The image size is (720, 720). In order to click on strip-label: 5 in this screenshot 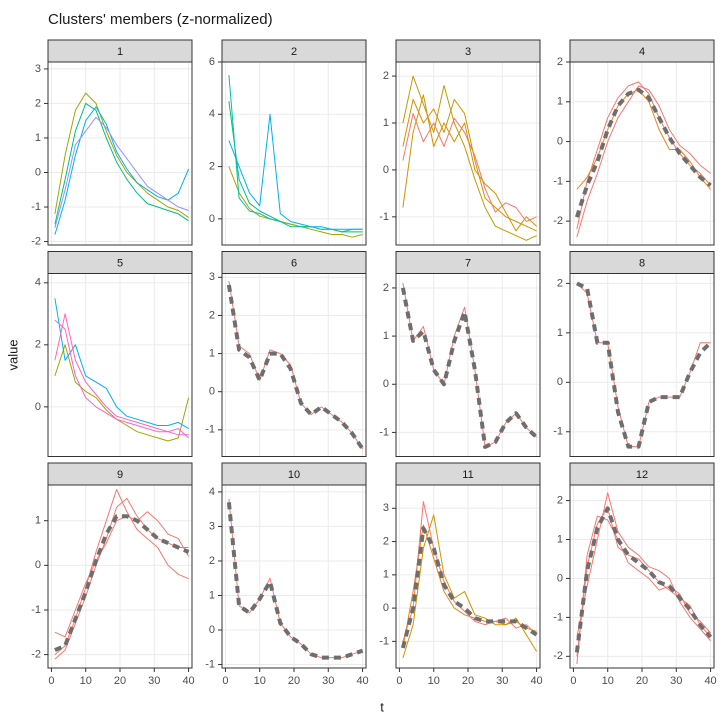, I will do `click(120, 263)`.